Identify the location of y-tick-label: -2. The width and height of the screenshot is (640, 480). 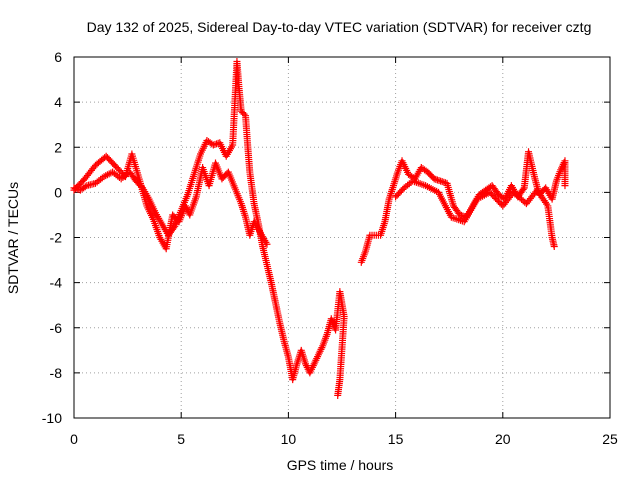
(56, 238).